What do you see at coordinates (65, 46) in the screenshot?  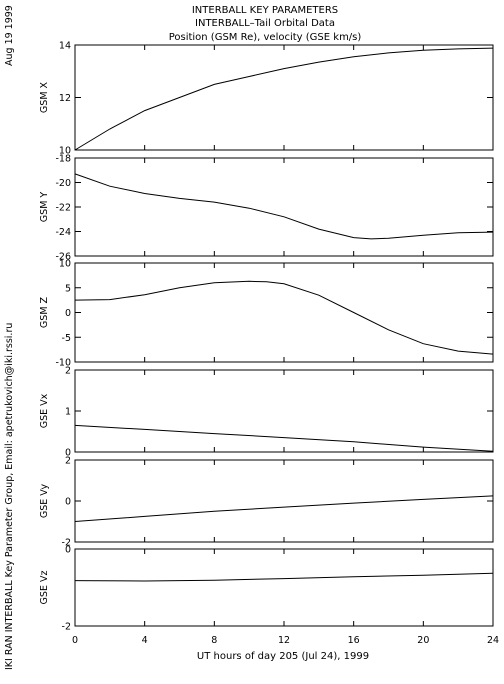 I see `y-tick-label-gsm-x: 14` at bounding box center [65, 46].